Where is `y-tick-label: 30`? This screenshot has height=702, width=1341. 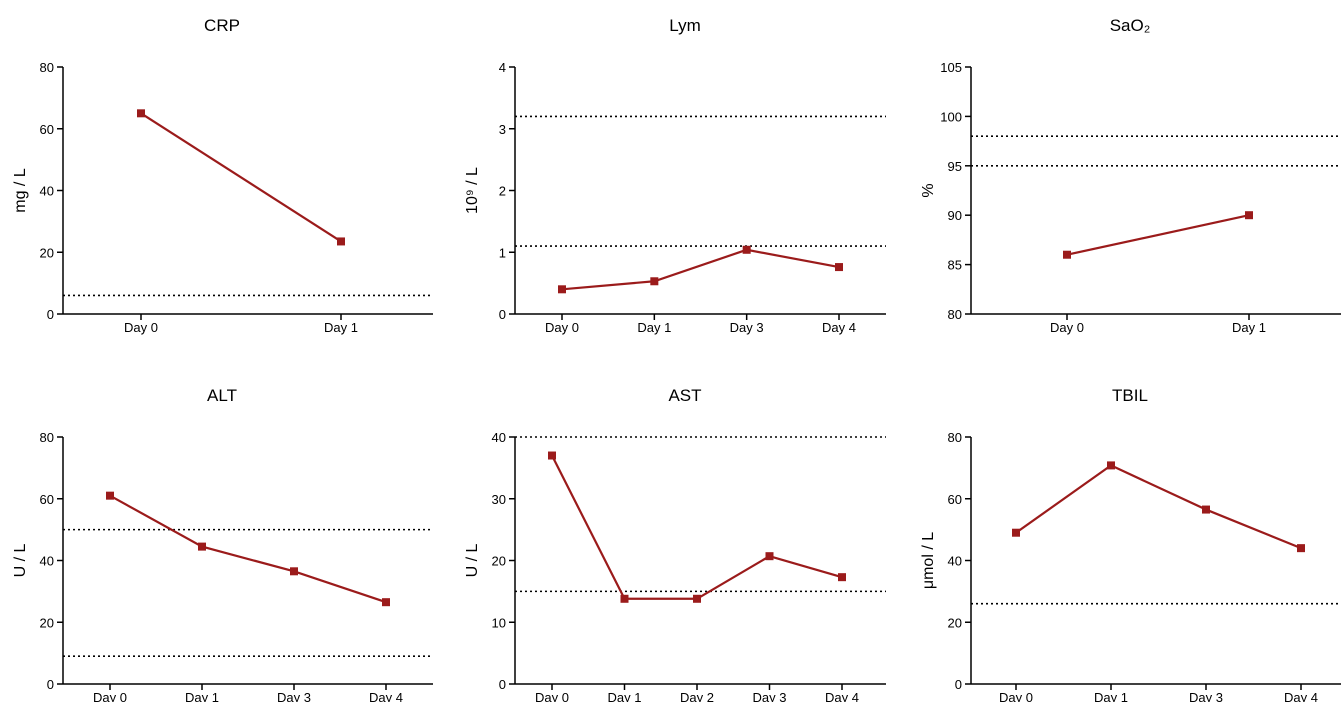 y-tick-label: 30 is located at coordinates (499, 499).